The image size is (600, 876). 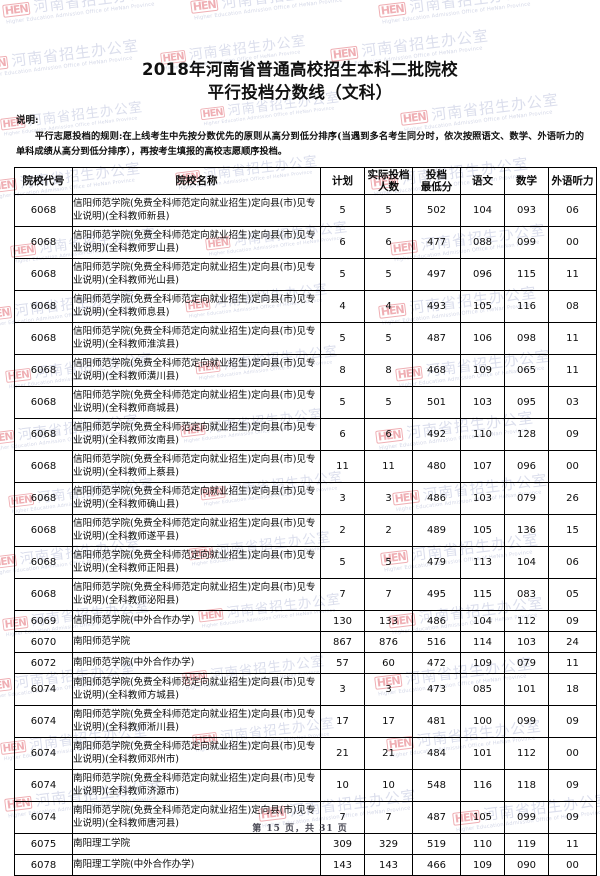 What do you see at coordinates (436, 274) in the screenshot?
I see `cell-minscore: 497` at bounding box center [436, 274].